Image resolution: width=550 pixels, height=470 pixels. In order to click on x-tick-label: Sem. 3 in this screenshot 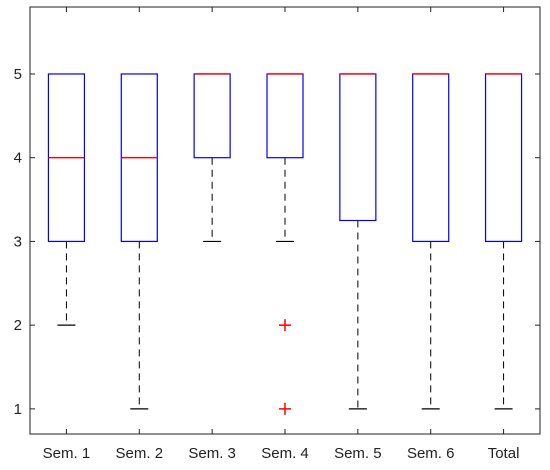, I will do `click(212, 453)`.